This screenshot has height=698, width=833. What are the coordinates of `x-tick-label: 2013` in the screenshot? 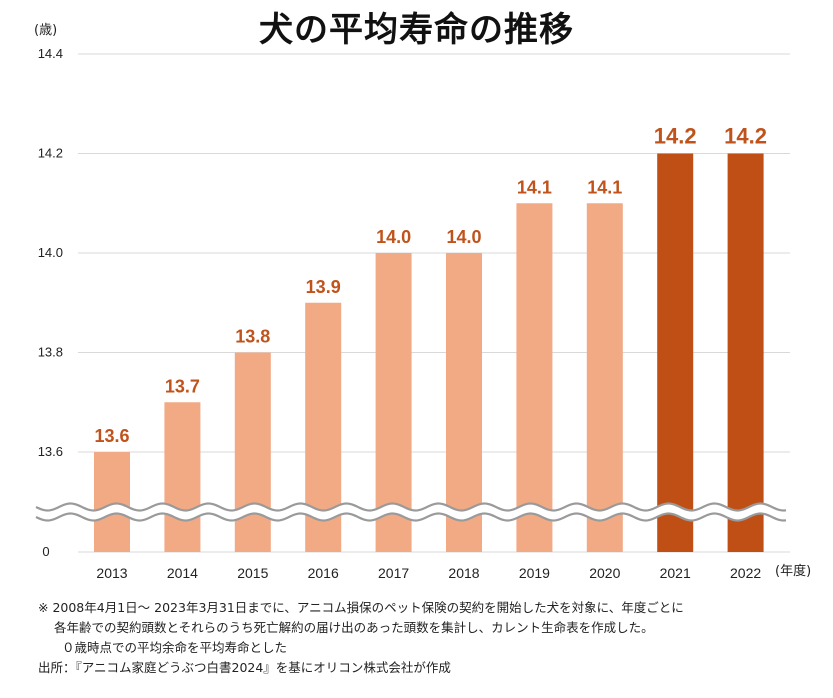 It's located at (111, 573).